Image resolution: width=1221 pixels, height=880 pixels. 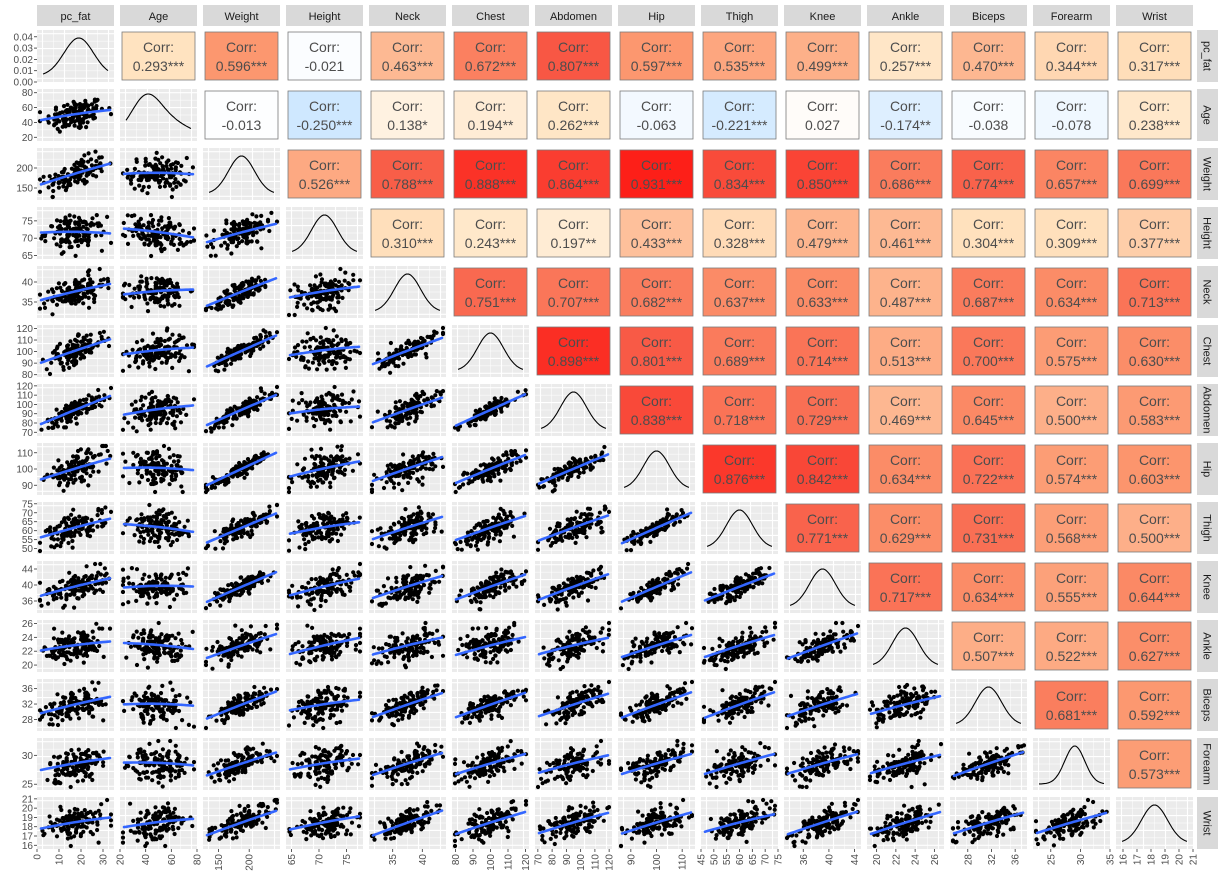 I want to click on panel-pc_fat-biceps: Corr: 0.470***, so click(x=988, y=56).